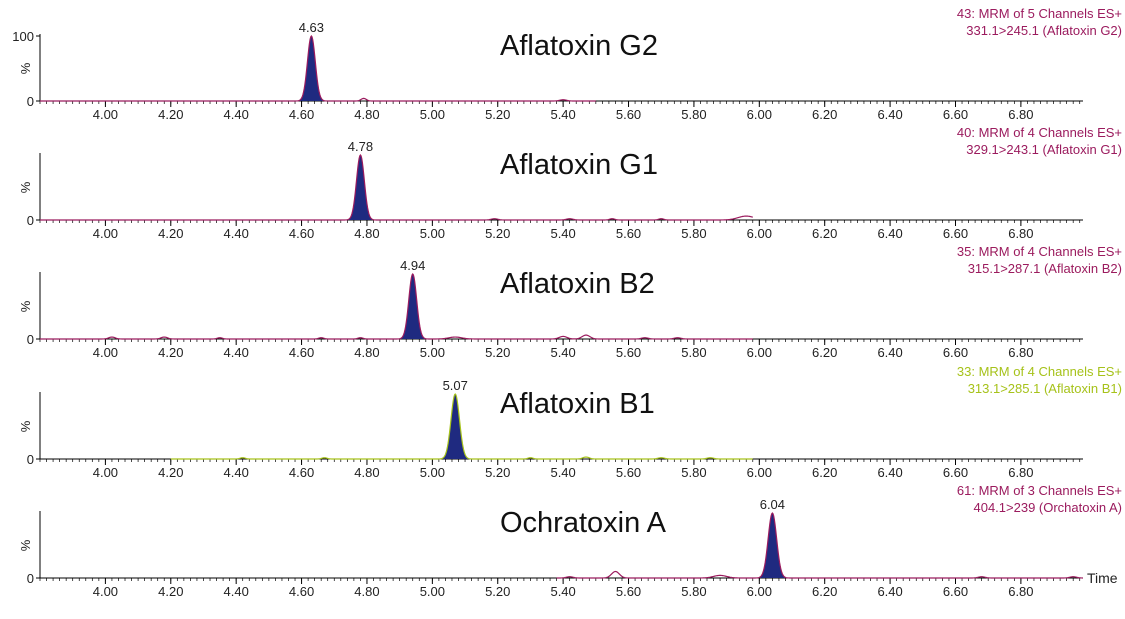  Describe the element at coordinates (579, 165) in the screenshot. I see `compound-title: Aflatoxin G1` at that location.